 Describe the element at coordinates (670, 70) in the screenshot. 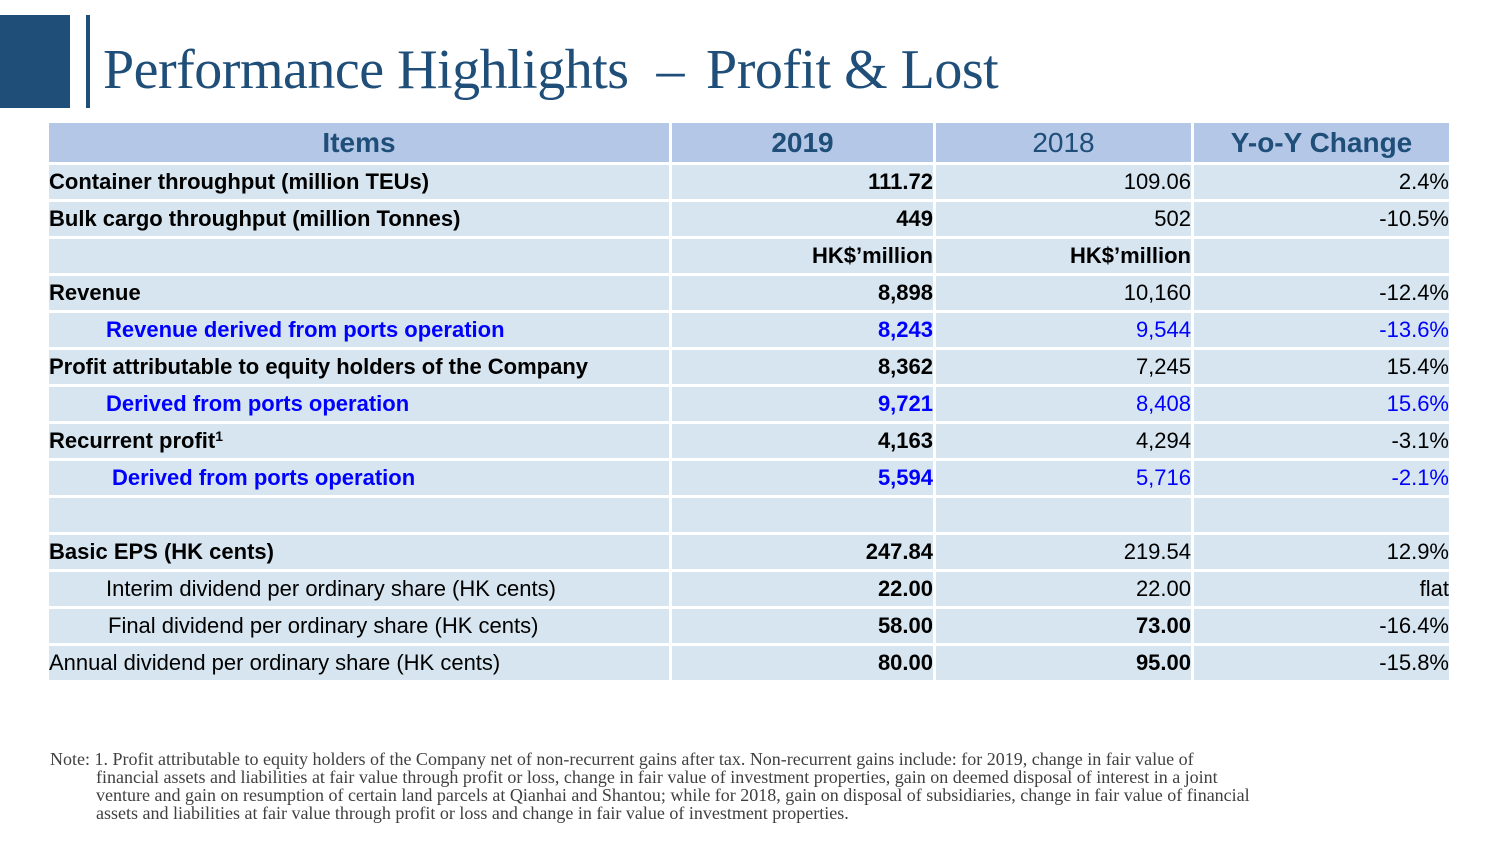

I see `page-title-dash: –` at that location.